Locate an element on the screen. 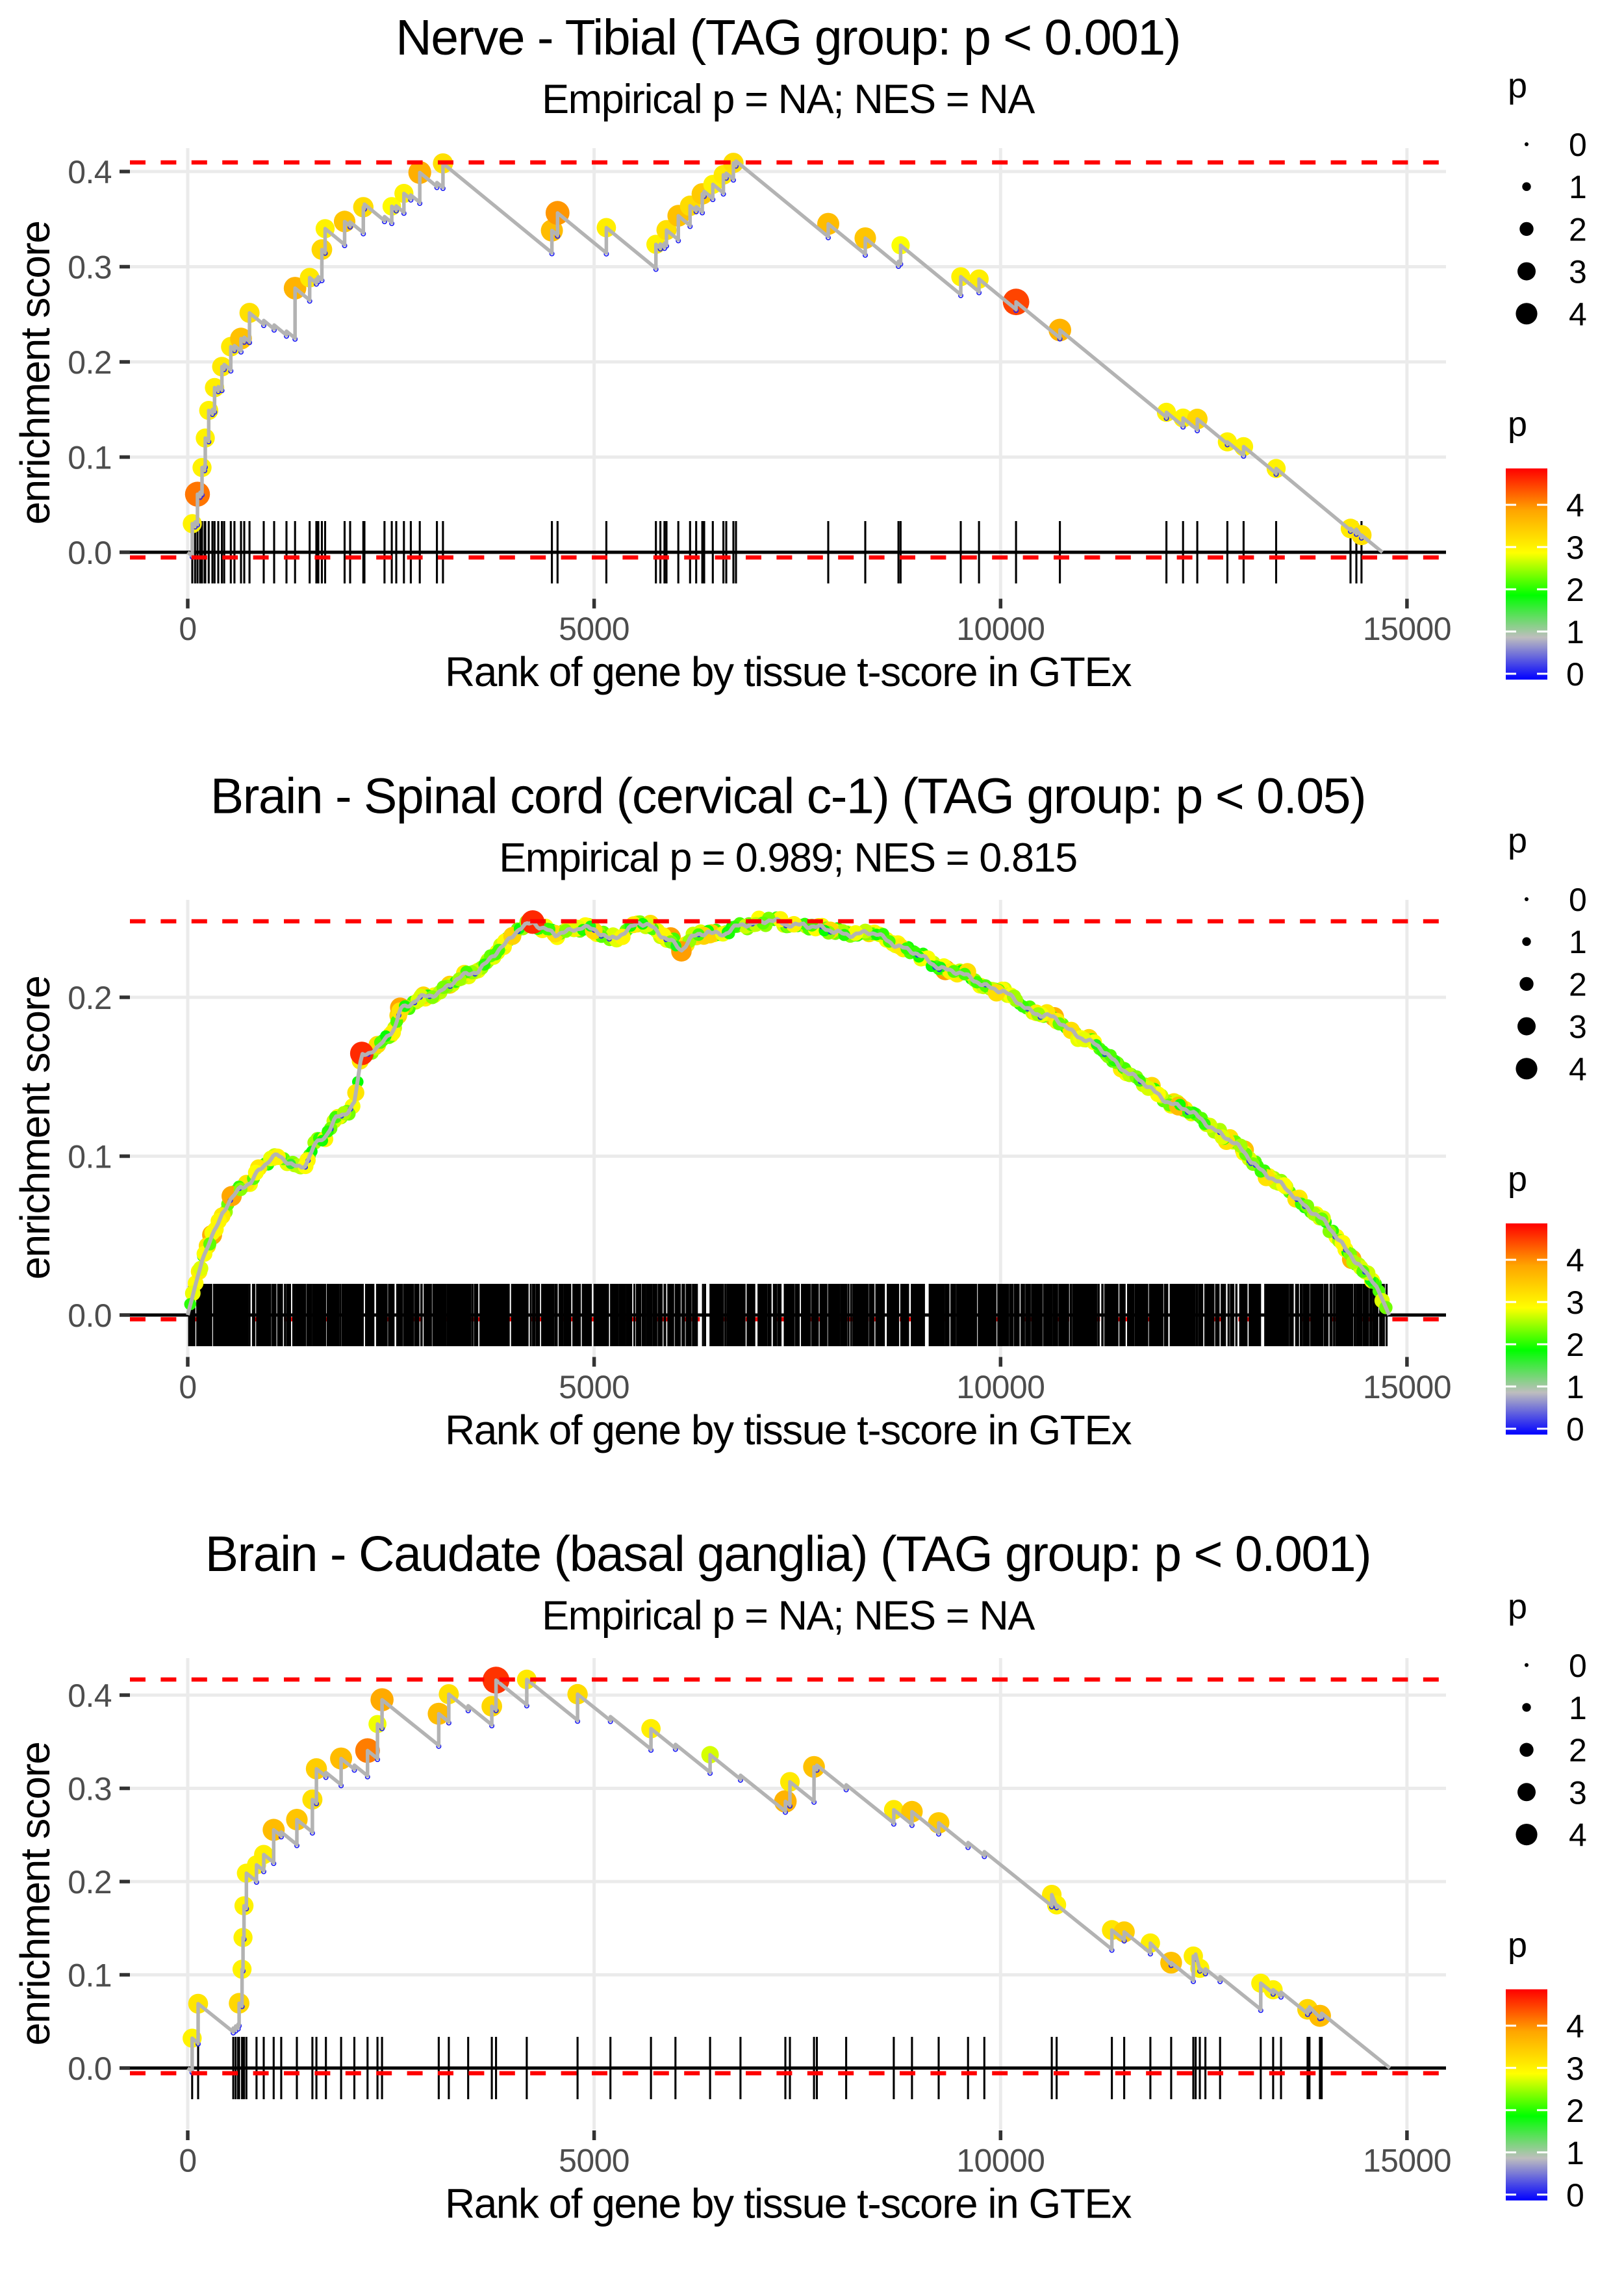 This screenshot has width=1624, height=2274. svg-text:Empirical p = 0.989; NES = 0.8: Empirical p = 0.989; NES = 0.815 is located at coordinates (788, 858).